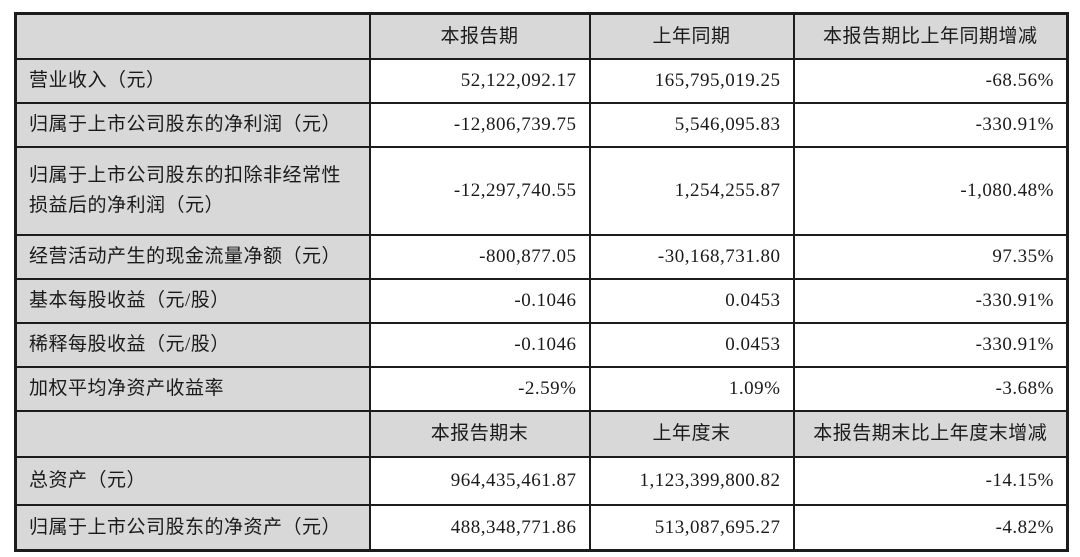 The height and width of the screenshot is (557, 1080). Describe the element at coordinates (192, 80) in the screenshot. I see `metric-label: 营业收入（元）` at that location.